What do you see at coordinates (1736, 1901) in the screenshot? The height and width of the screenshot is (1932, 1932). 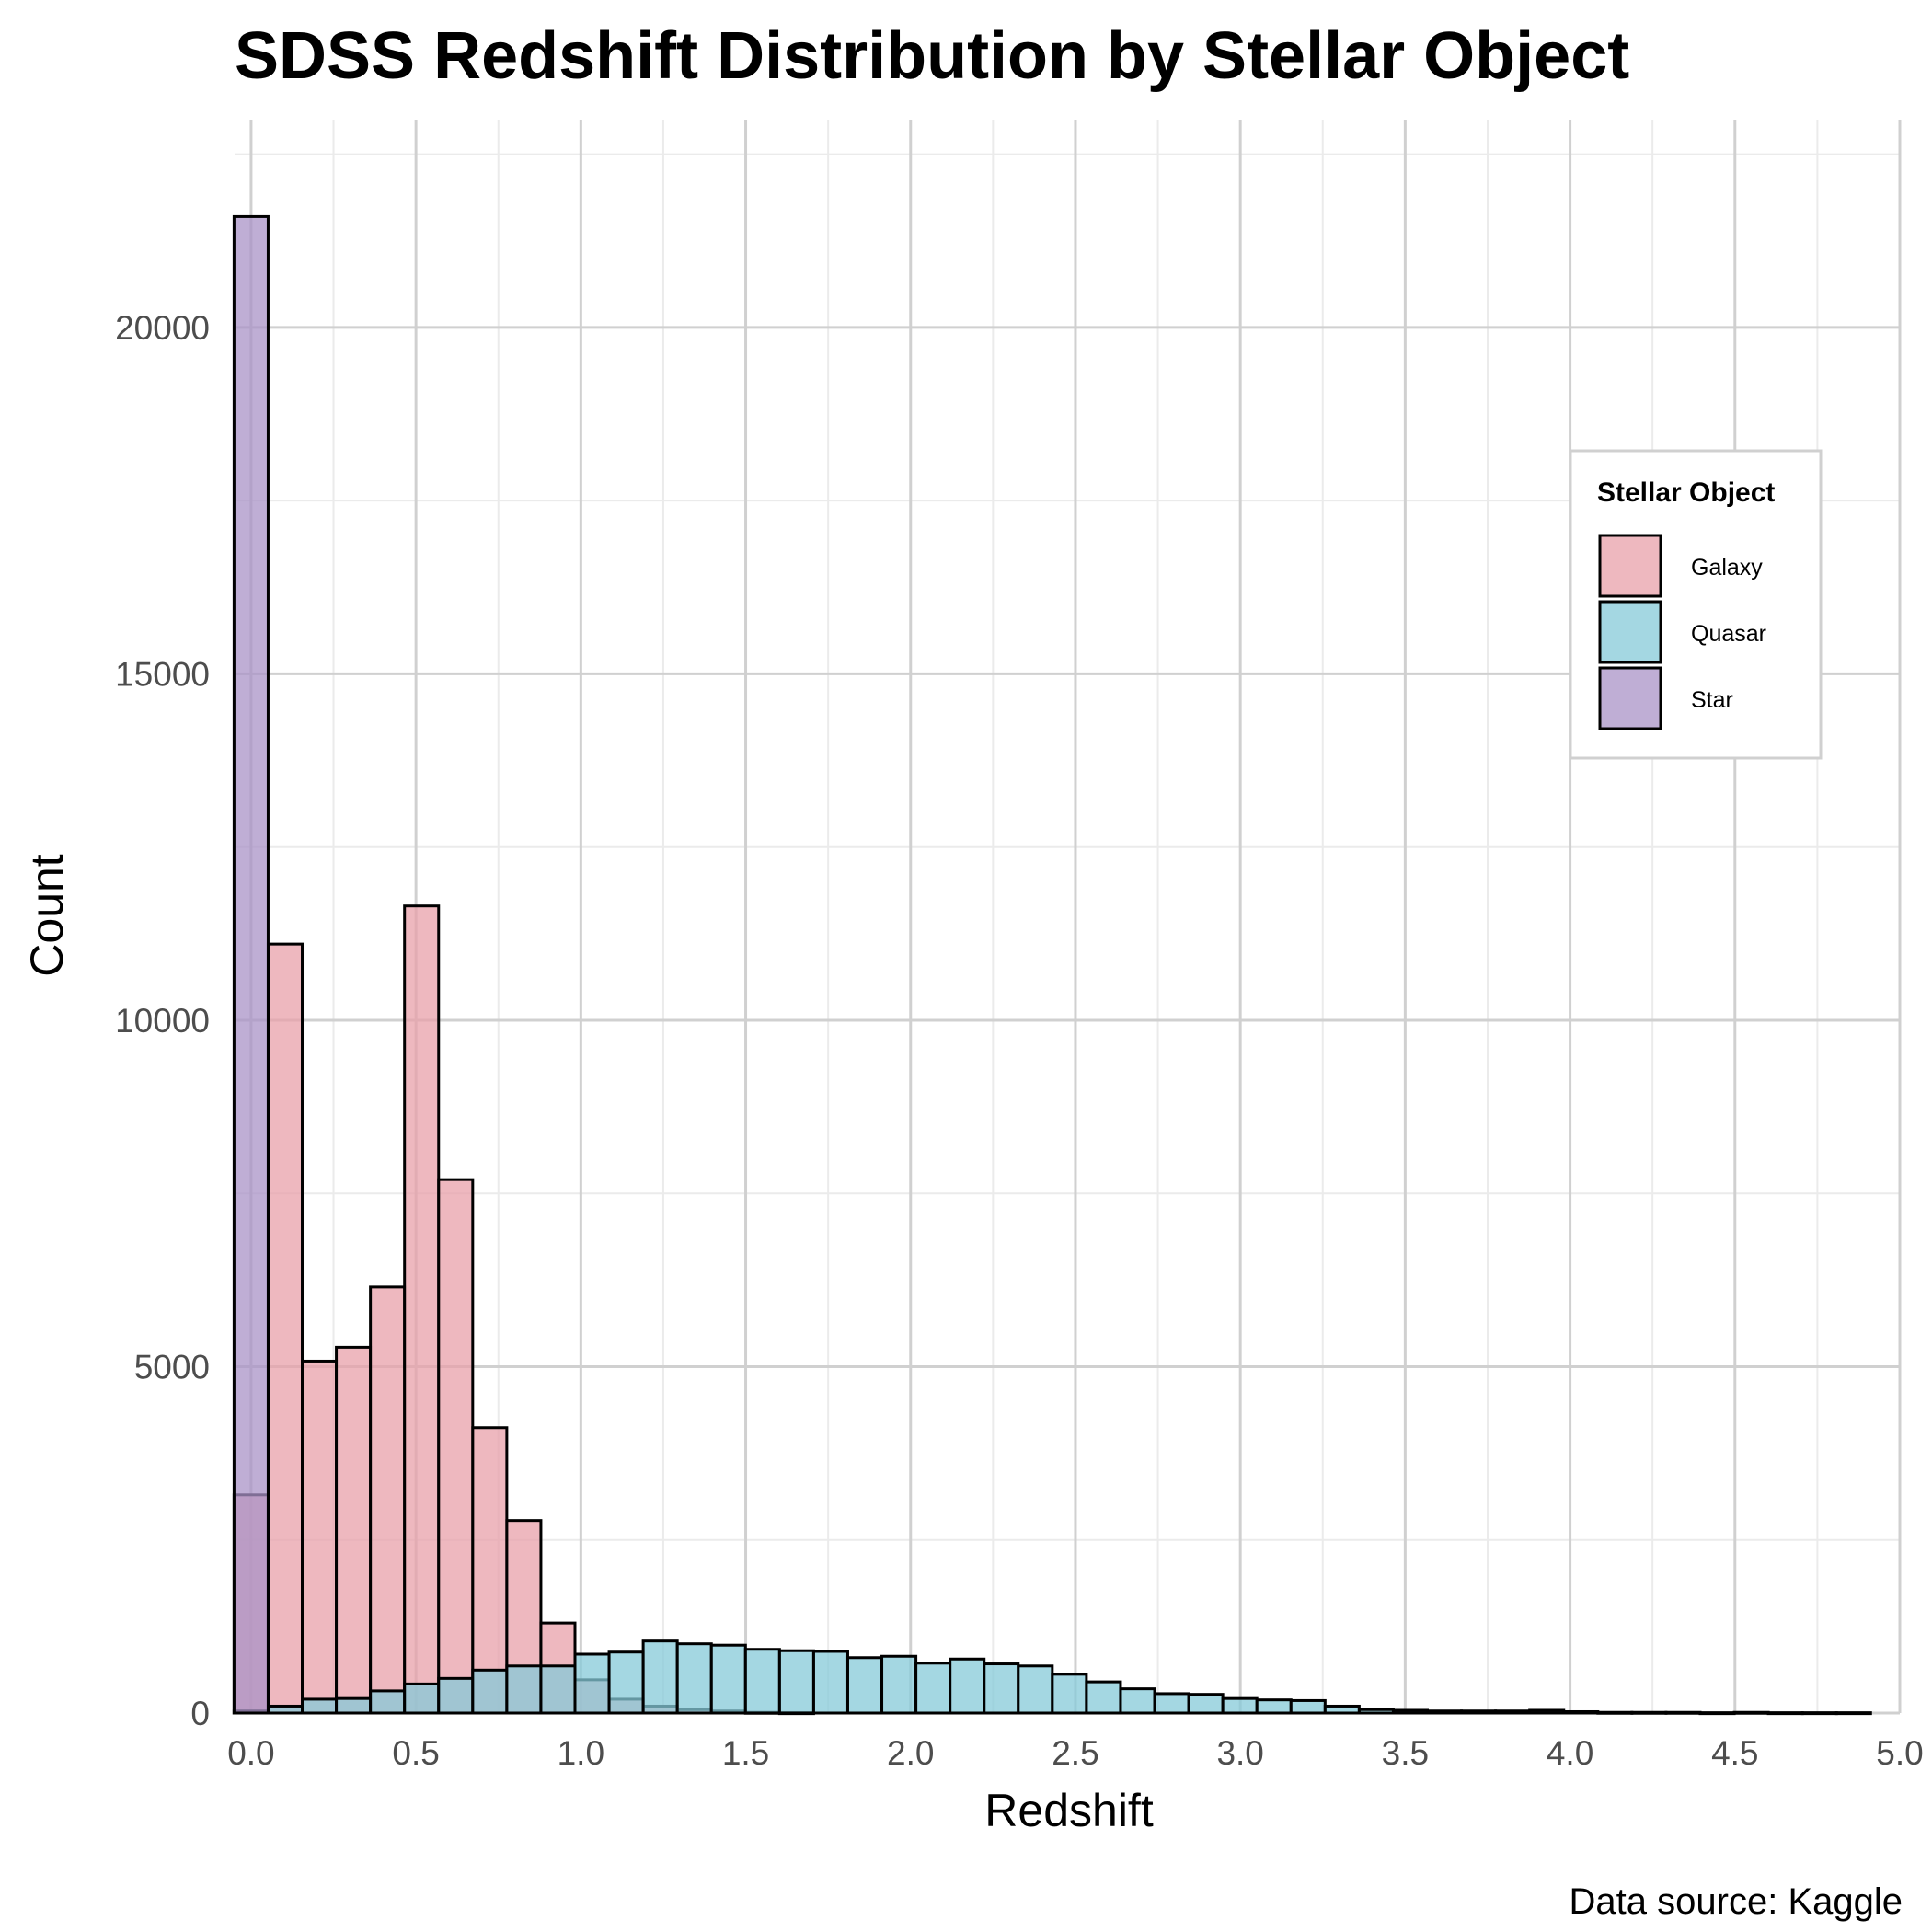 I see `caption: Data source: Kaggle` at bounding box center [1736, 1901].